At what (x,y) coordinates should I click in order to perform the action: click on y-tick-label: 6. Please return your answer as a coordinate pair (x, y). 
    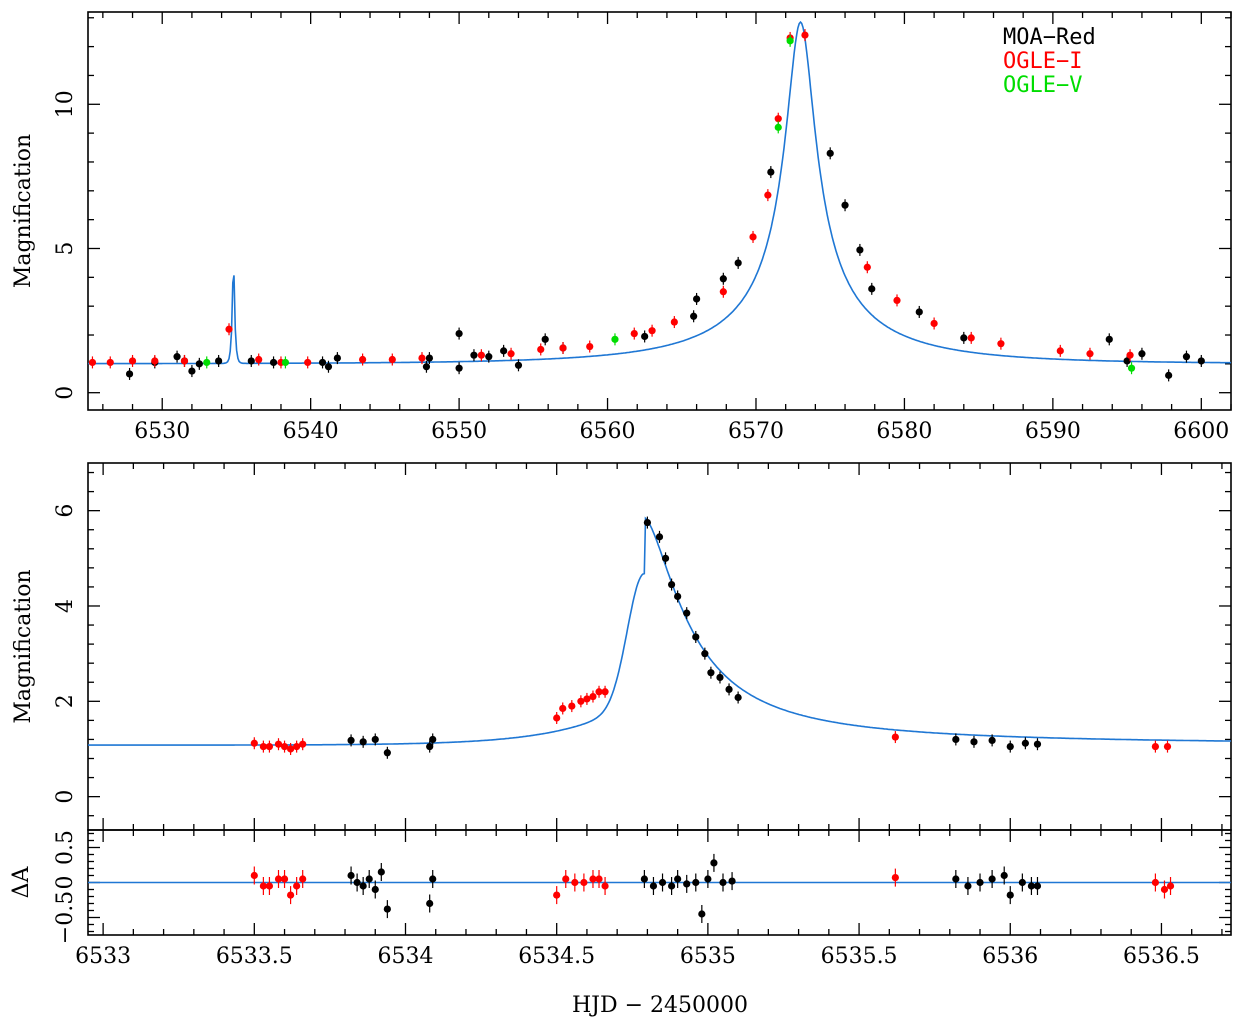
    Looking at the image, I should click on (65, 511).